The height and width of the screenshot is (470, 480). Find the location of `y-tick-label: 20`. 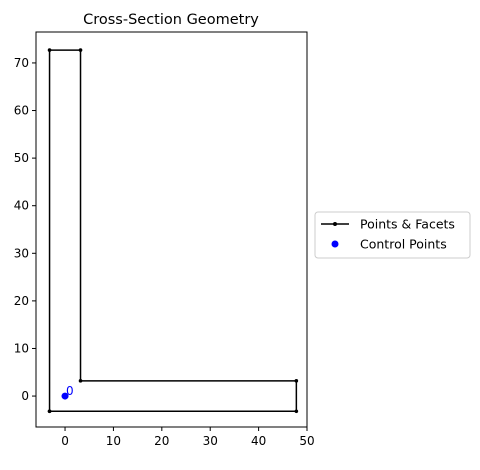

y-tick-label: 20 is located at coordinates (21, 301).